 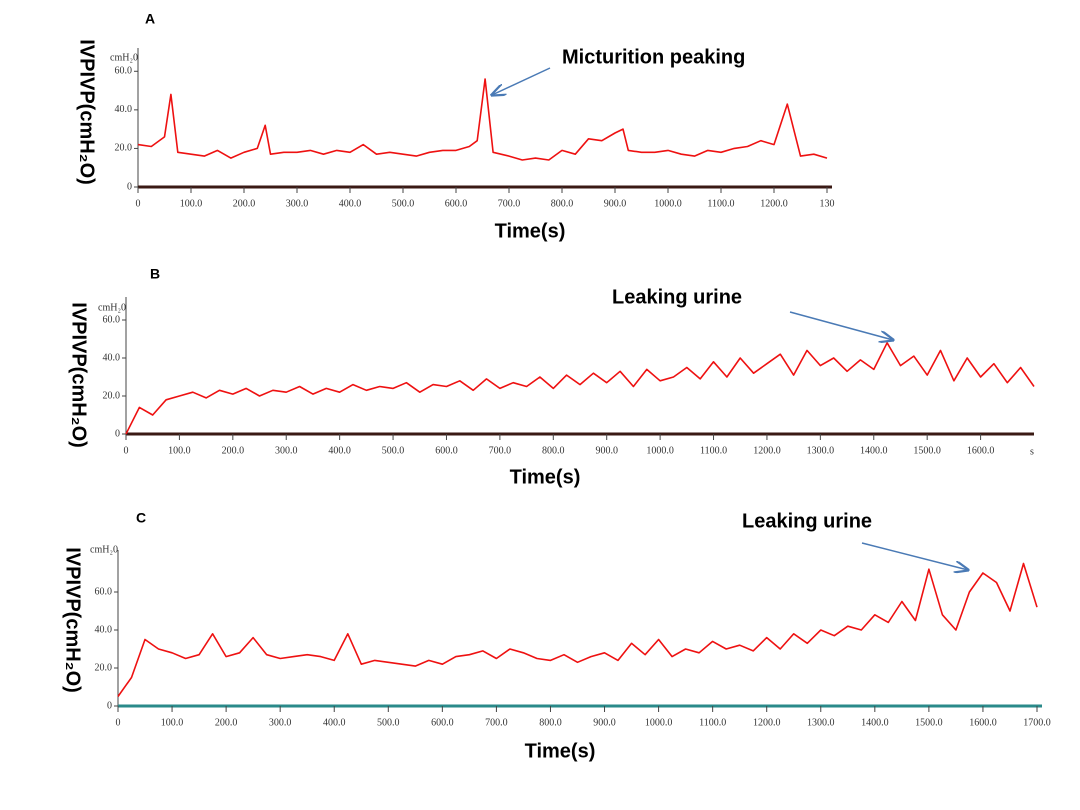 I want to click on panel-letter: B, so click(x=155, y=274).